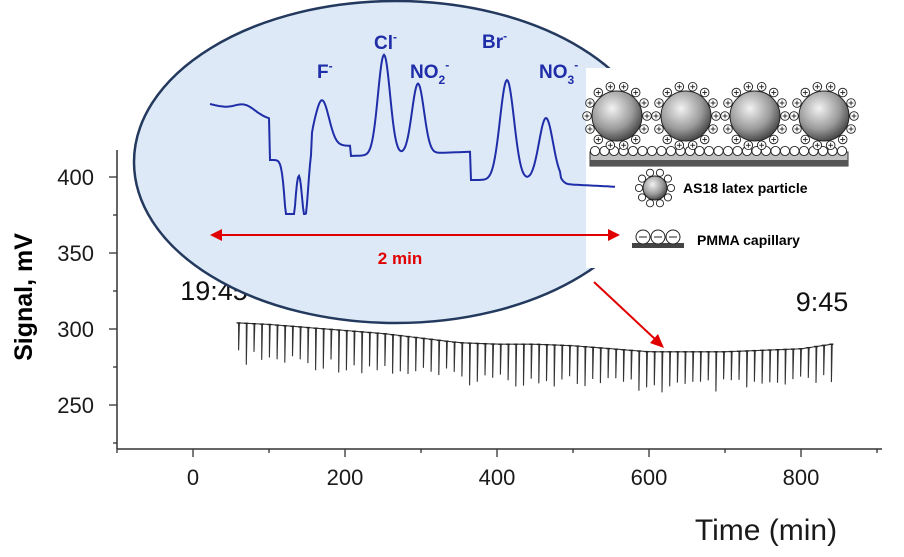 The height and width of the screenshot is (557, 904). Describe the element at coordinates (558, 72) in the screenshot. I see `ion-label-nitrate: NO3-` at that location.